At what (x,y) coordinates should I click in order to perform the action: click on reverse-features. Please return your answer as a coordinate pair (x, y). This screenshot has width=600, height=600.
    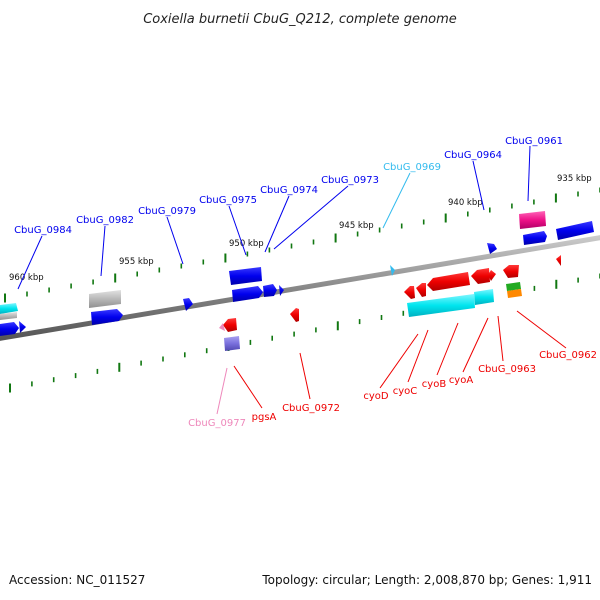
    Looking at the image, I should click on (390, 303).